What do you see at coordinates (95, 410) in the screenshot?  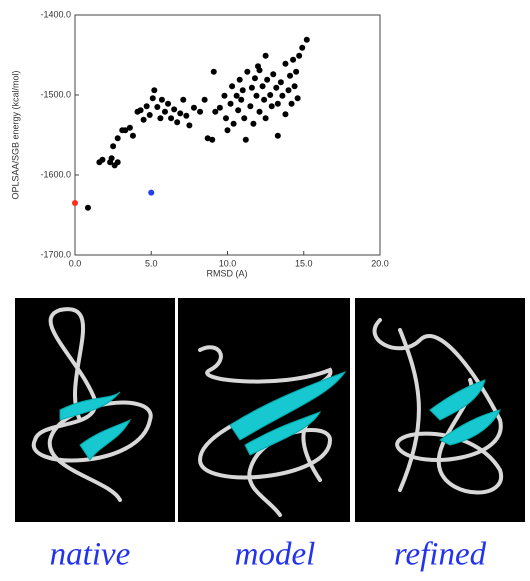 I see `panel-native` at bounding box center [95, 410].